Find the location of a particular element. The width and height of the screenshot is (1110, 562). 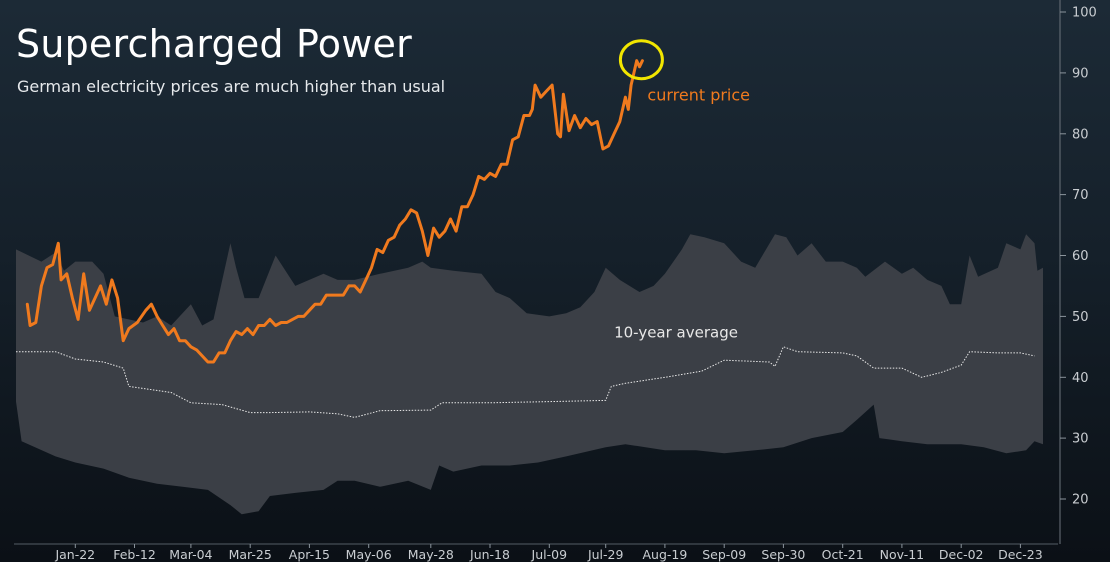

y-axis: 20 30 40 50 60 70 80 90 100 is located at coordinates (1078, 257).